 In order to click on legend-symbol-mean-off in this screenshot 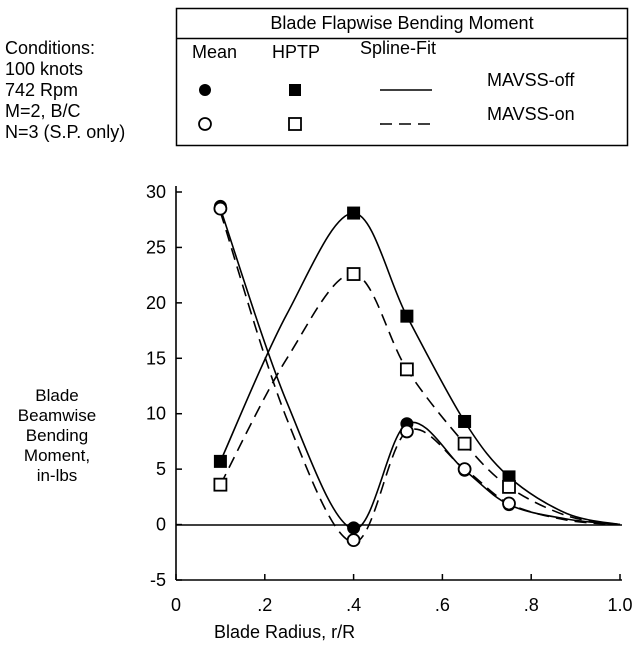, I will do `click(205, 90)`.